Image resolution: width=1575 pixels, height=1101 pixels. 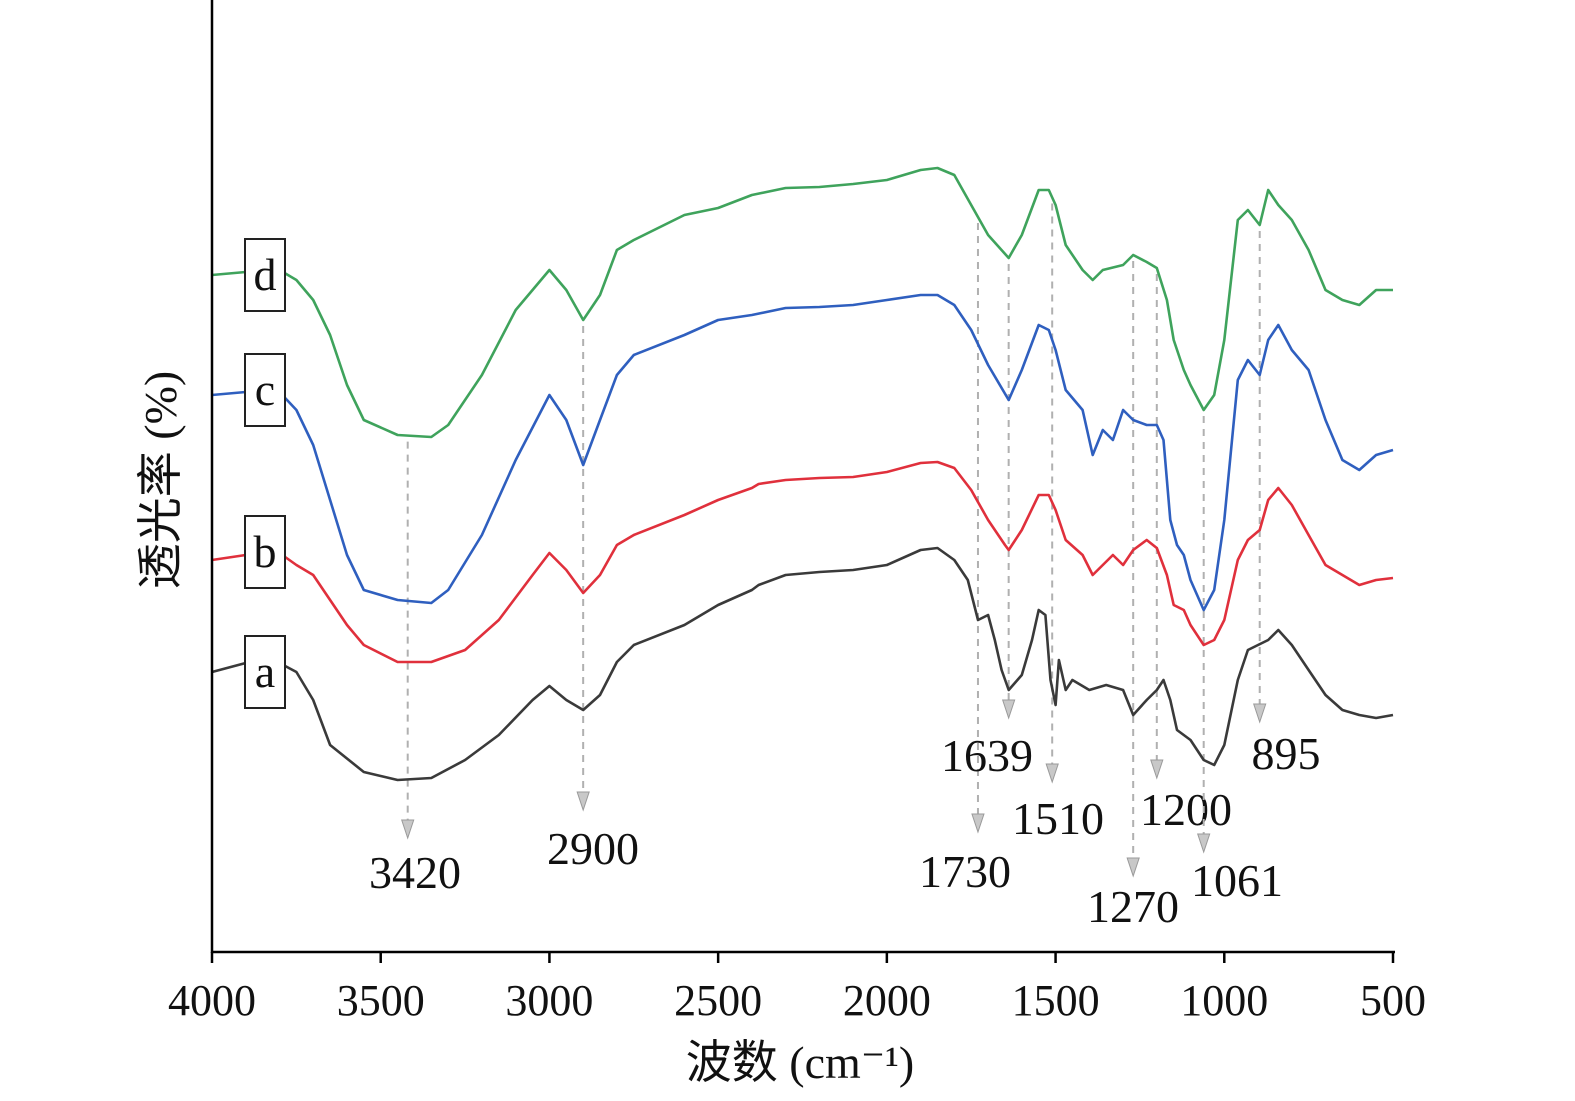 What do you see at coordinates (549, 1000) in the screenshot?
I see `x-tick-label: 3000` at bounding box center [549, 1000].